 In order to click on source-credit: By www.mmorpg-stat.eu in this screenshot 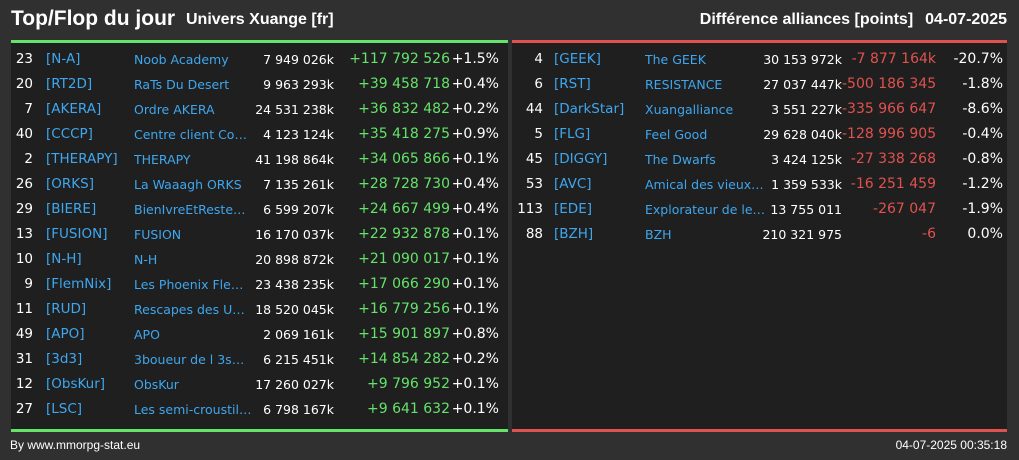, I will do `click(75, 445)`.